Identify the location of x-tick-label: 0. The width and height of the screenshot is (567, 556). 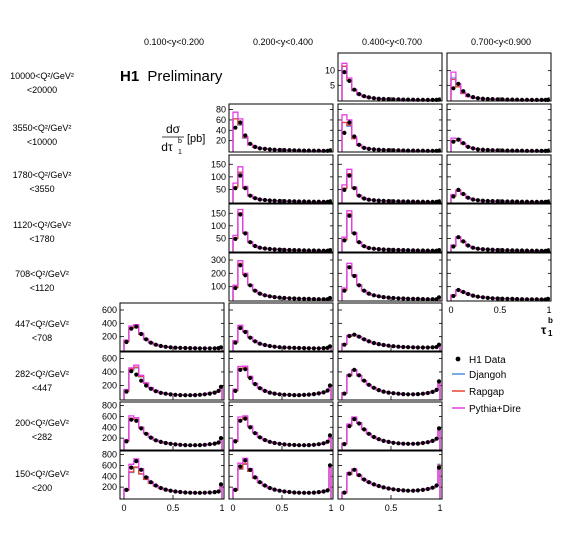
(123, 508).